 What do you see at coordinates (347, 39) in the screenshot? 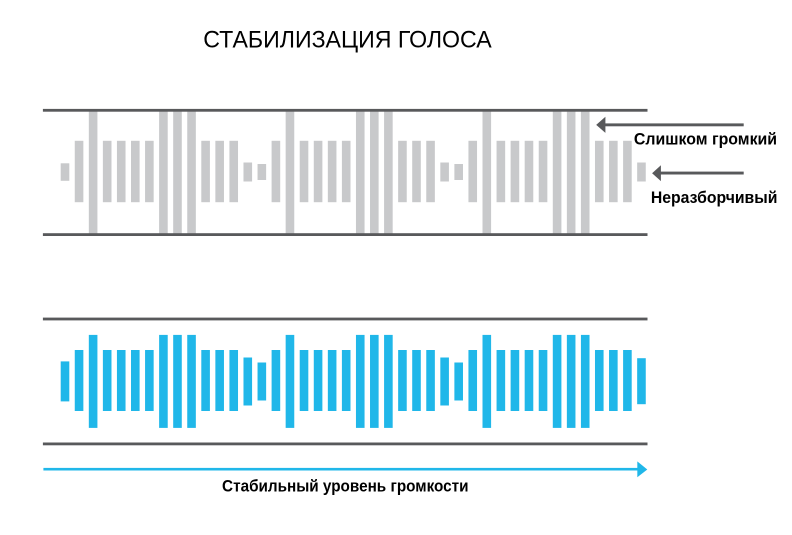
I see `svg-text: СТАБИЛИЗАЦИЯ ГОЛОСА` at bounding box center [347, 39].